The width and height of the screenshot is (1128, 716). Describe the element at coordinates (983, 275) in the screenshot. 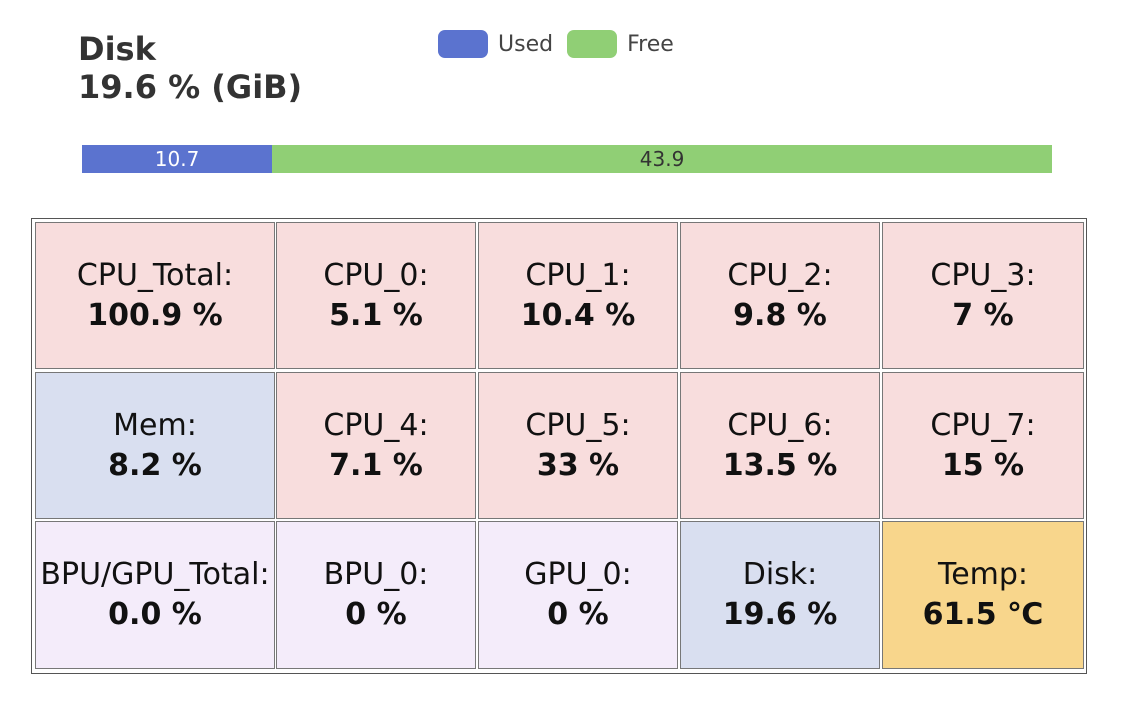

I see `metric-name: CPU_3:` at that location.